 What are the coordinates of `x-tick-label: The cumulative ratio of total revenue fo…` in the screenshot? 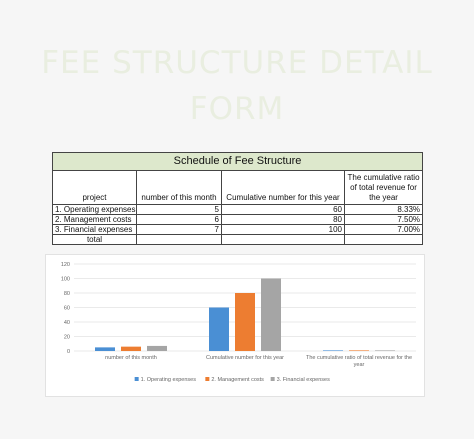 It's located at (359, 358).